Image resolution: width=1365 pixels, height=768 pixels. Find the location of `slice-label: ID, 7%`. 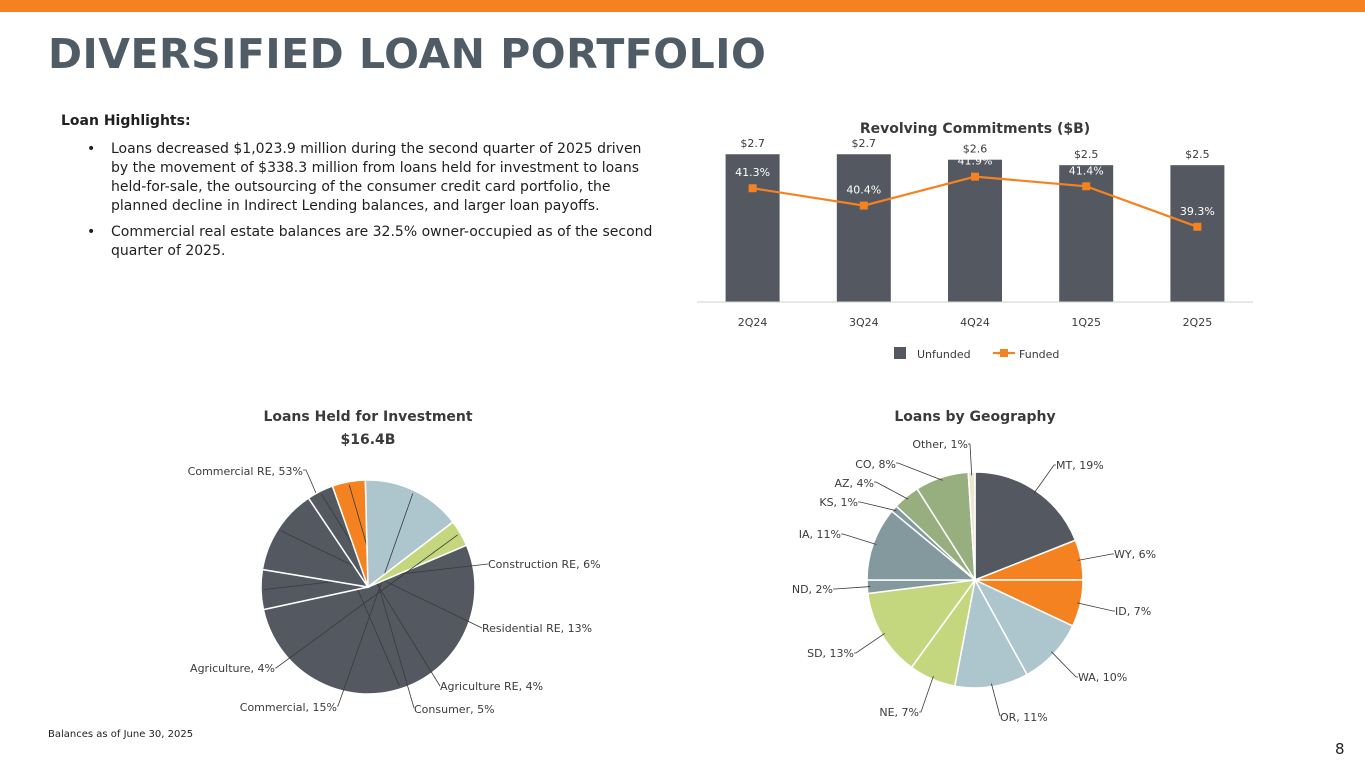

slice-label: ID, 7% is located at coordinates (1133, 611).